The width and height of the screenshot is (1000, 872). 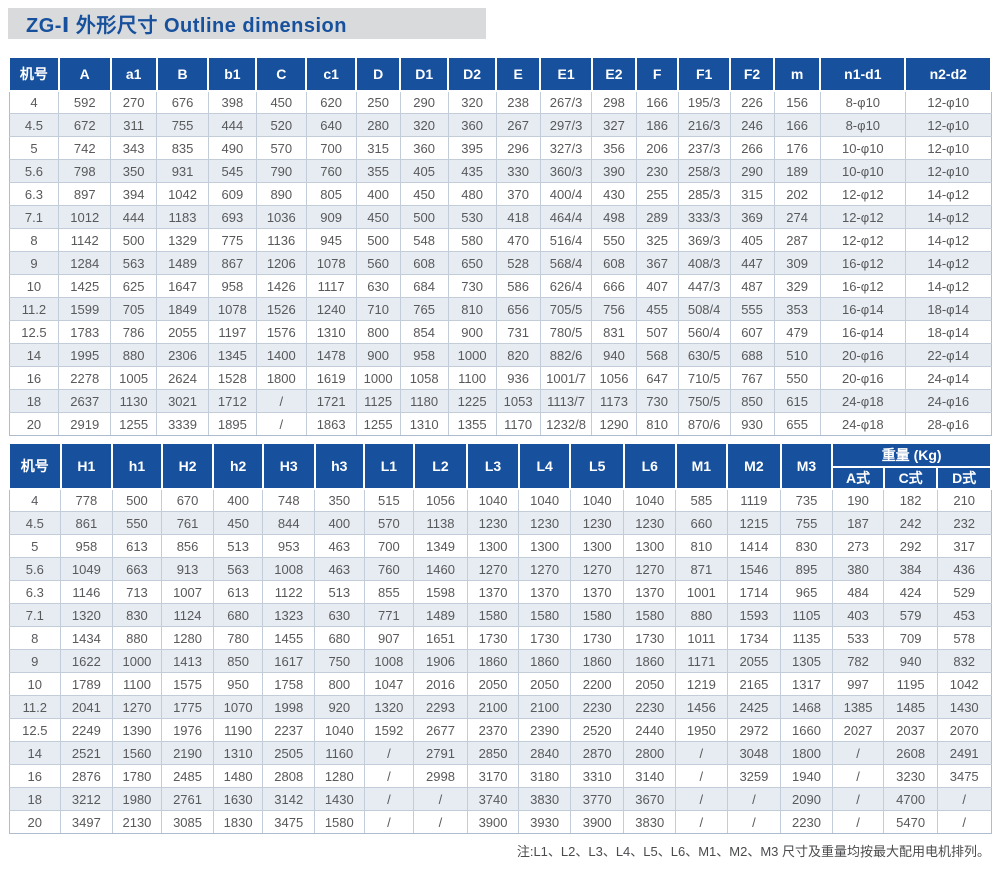 I want to click on table1-value-cell: 608, so click(x=424, y=263).